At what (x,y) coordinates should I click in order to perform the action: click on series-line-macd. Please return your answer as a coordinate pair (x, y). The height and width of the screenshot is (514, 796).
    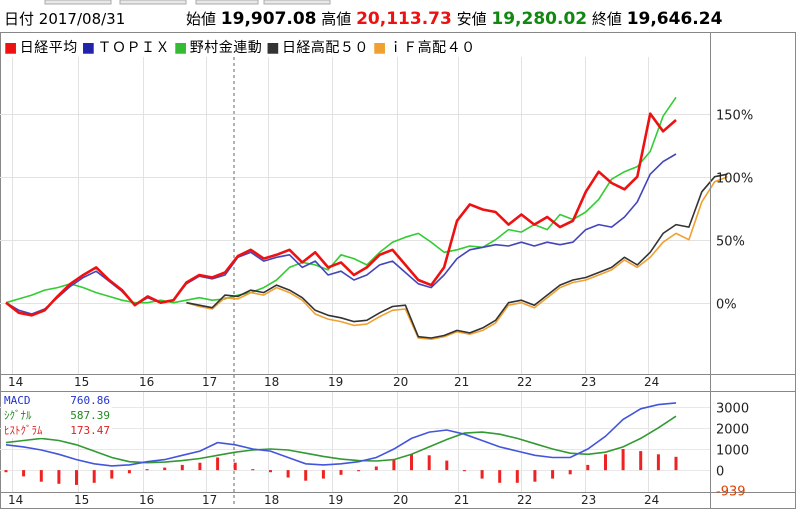
    Looking at the image, I should click on (341, 434).